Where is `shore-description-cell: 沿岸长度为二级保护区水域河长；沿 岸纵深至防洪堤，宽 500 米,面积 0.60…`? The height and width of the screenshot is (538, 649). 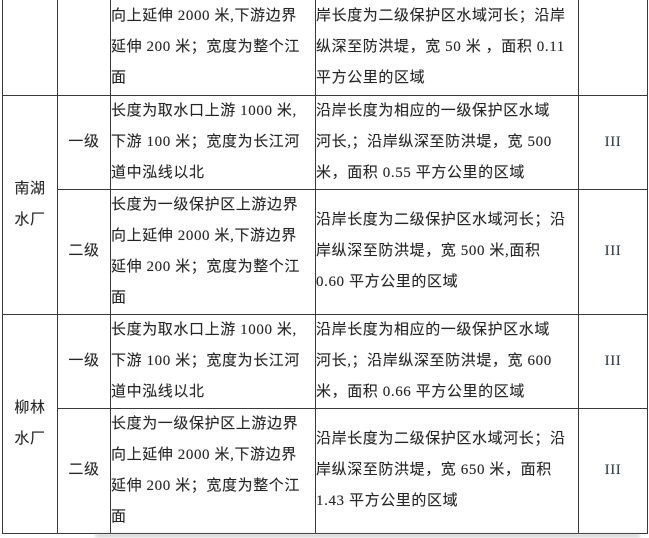 shore-description-cell: 沿岸长度为二级保护区水域河长；沿 岸纵深至防洪堤，宽 500 米,面积 0.60… is located at coordinates (447, 251).